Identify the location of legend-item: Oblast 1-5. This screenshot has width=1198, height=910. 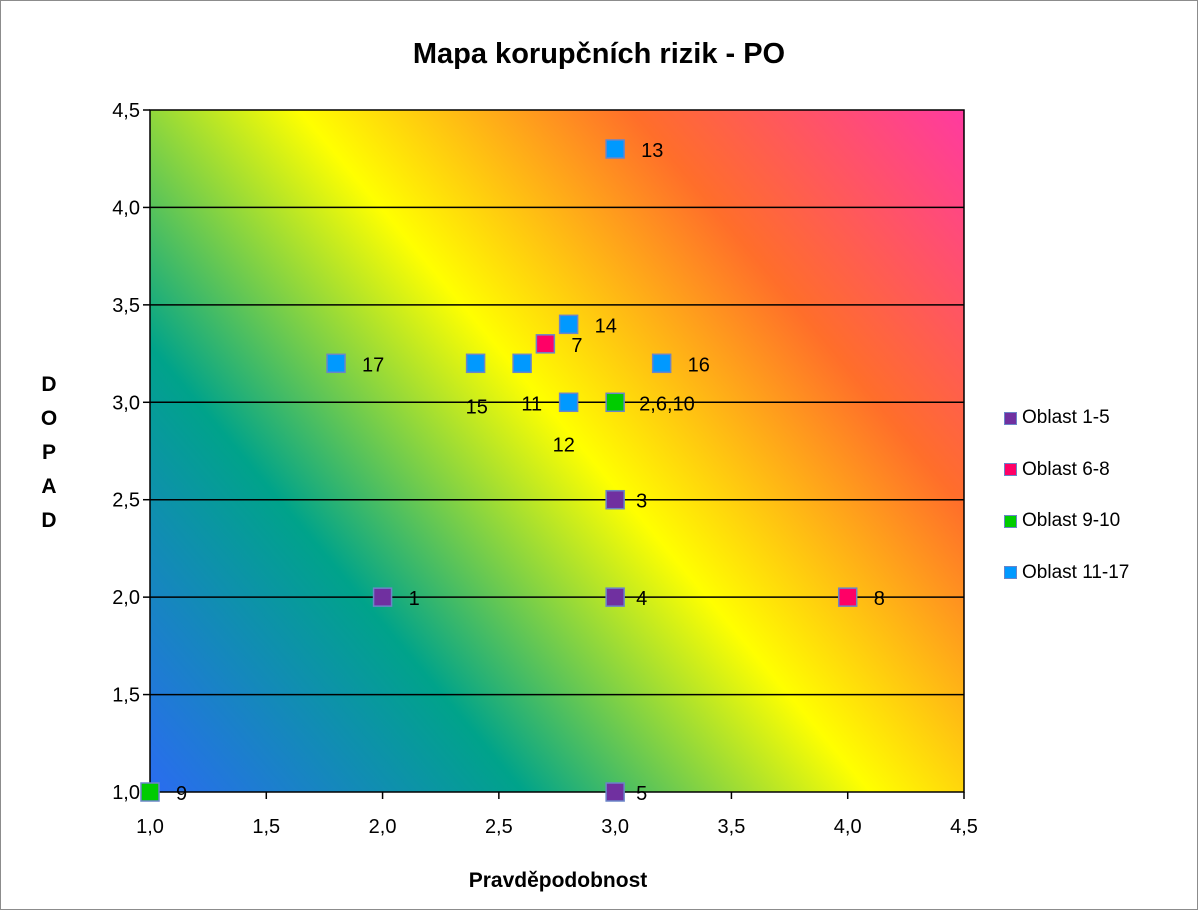
(1099, 417).